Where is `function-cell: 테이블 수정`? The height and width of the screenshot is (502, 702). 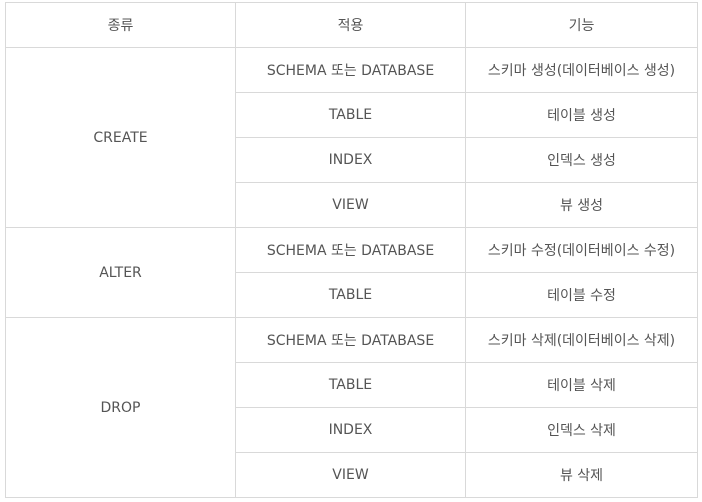 function-cell: 테이블 수정 is located at coordinates (581, 295).